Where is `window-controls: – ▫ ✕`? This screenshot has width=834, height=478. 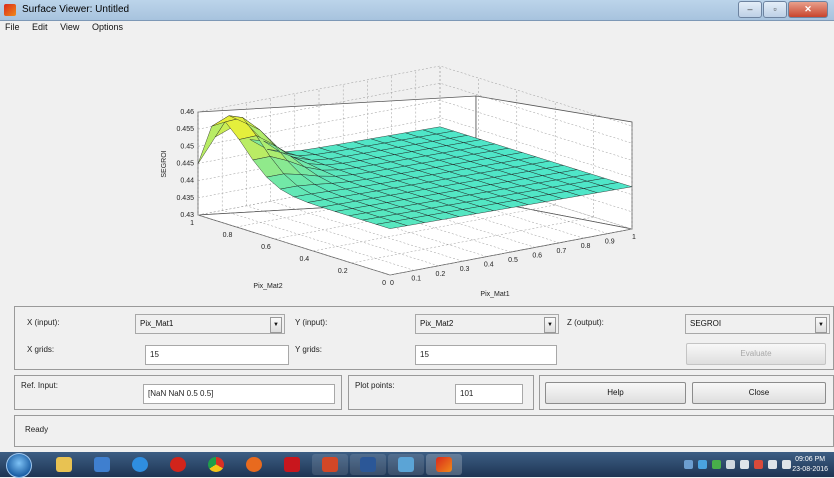
window-controls: – ▫ ✕ is located at coordinates (782, 9).